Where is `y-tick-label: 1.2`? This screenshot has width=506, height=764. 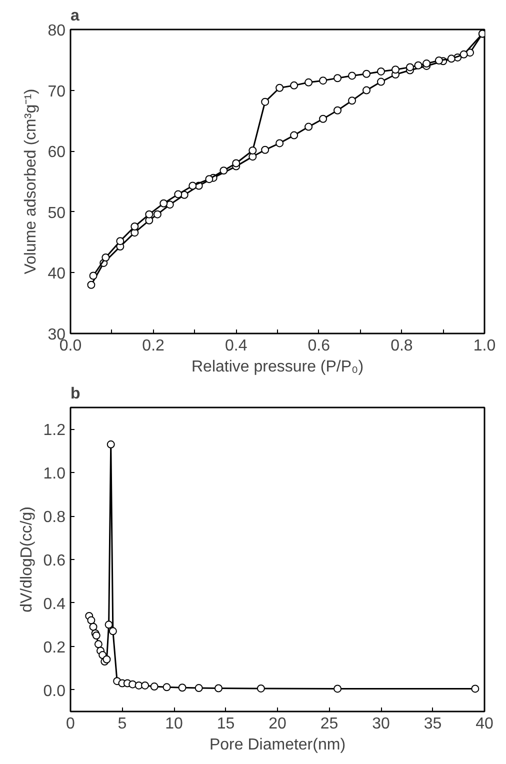 y-tick-label: 1.2 is located at coordinates (54, 431).